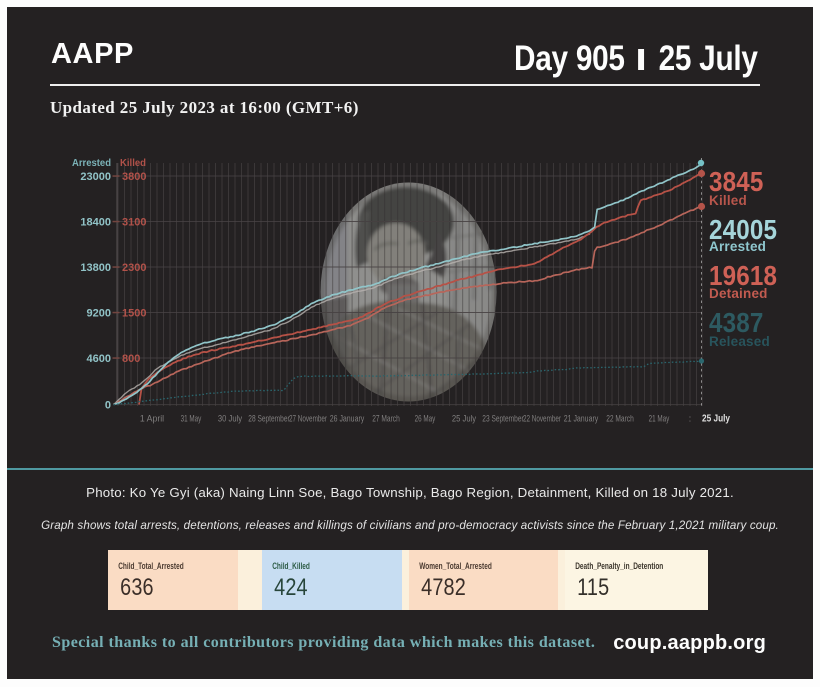 This screenshot has height=687, width=820. I want to click on svg-text: 3800, so click(134, 177).